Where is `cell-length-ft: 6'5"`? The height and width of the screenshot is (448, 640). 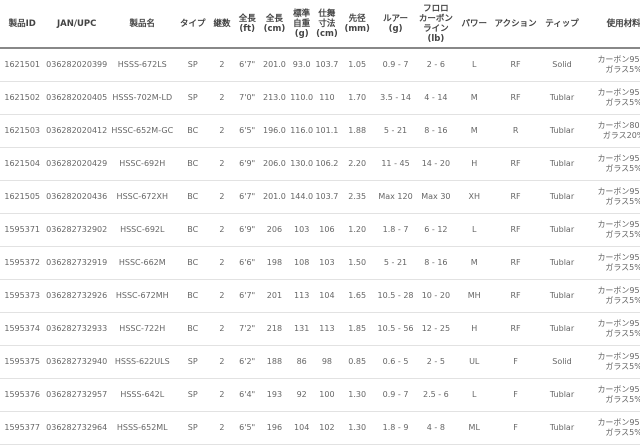
cell-length-ft: 6'5" is located at coordinates (247, 428).